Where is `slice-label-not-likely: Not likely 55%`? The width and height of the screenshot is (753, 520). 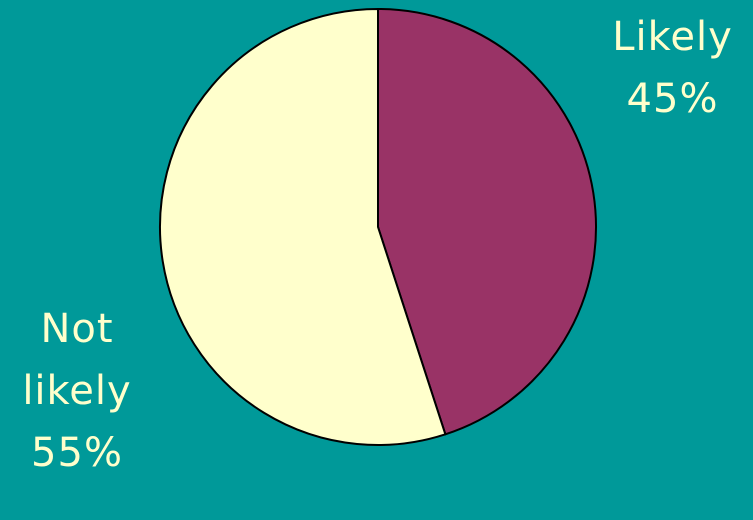 slice-label-not-likely: Not likely 55% is located at coordinates (77, 391).